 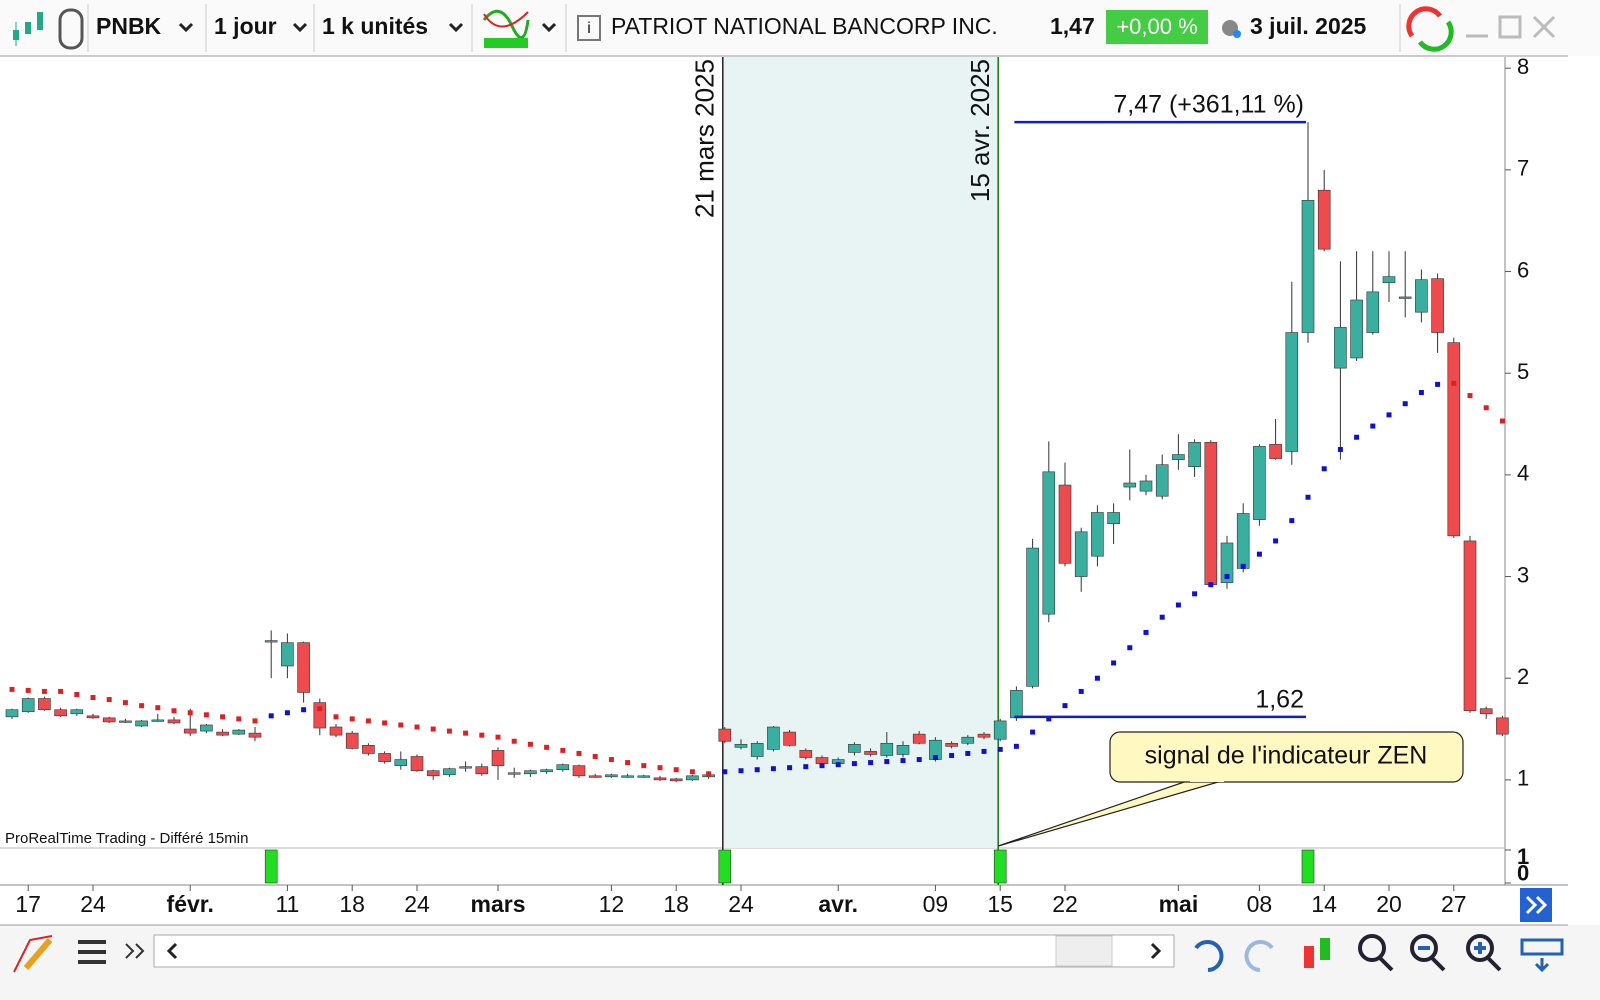 I want to click on scroll-thumb, so click(x=1084, y=951).